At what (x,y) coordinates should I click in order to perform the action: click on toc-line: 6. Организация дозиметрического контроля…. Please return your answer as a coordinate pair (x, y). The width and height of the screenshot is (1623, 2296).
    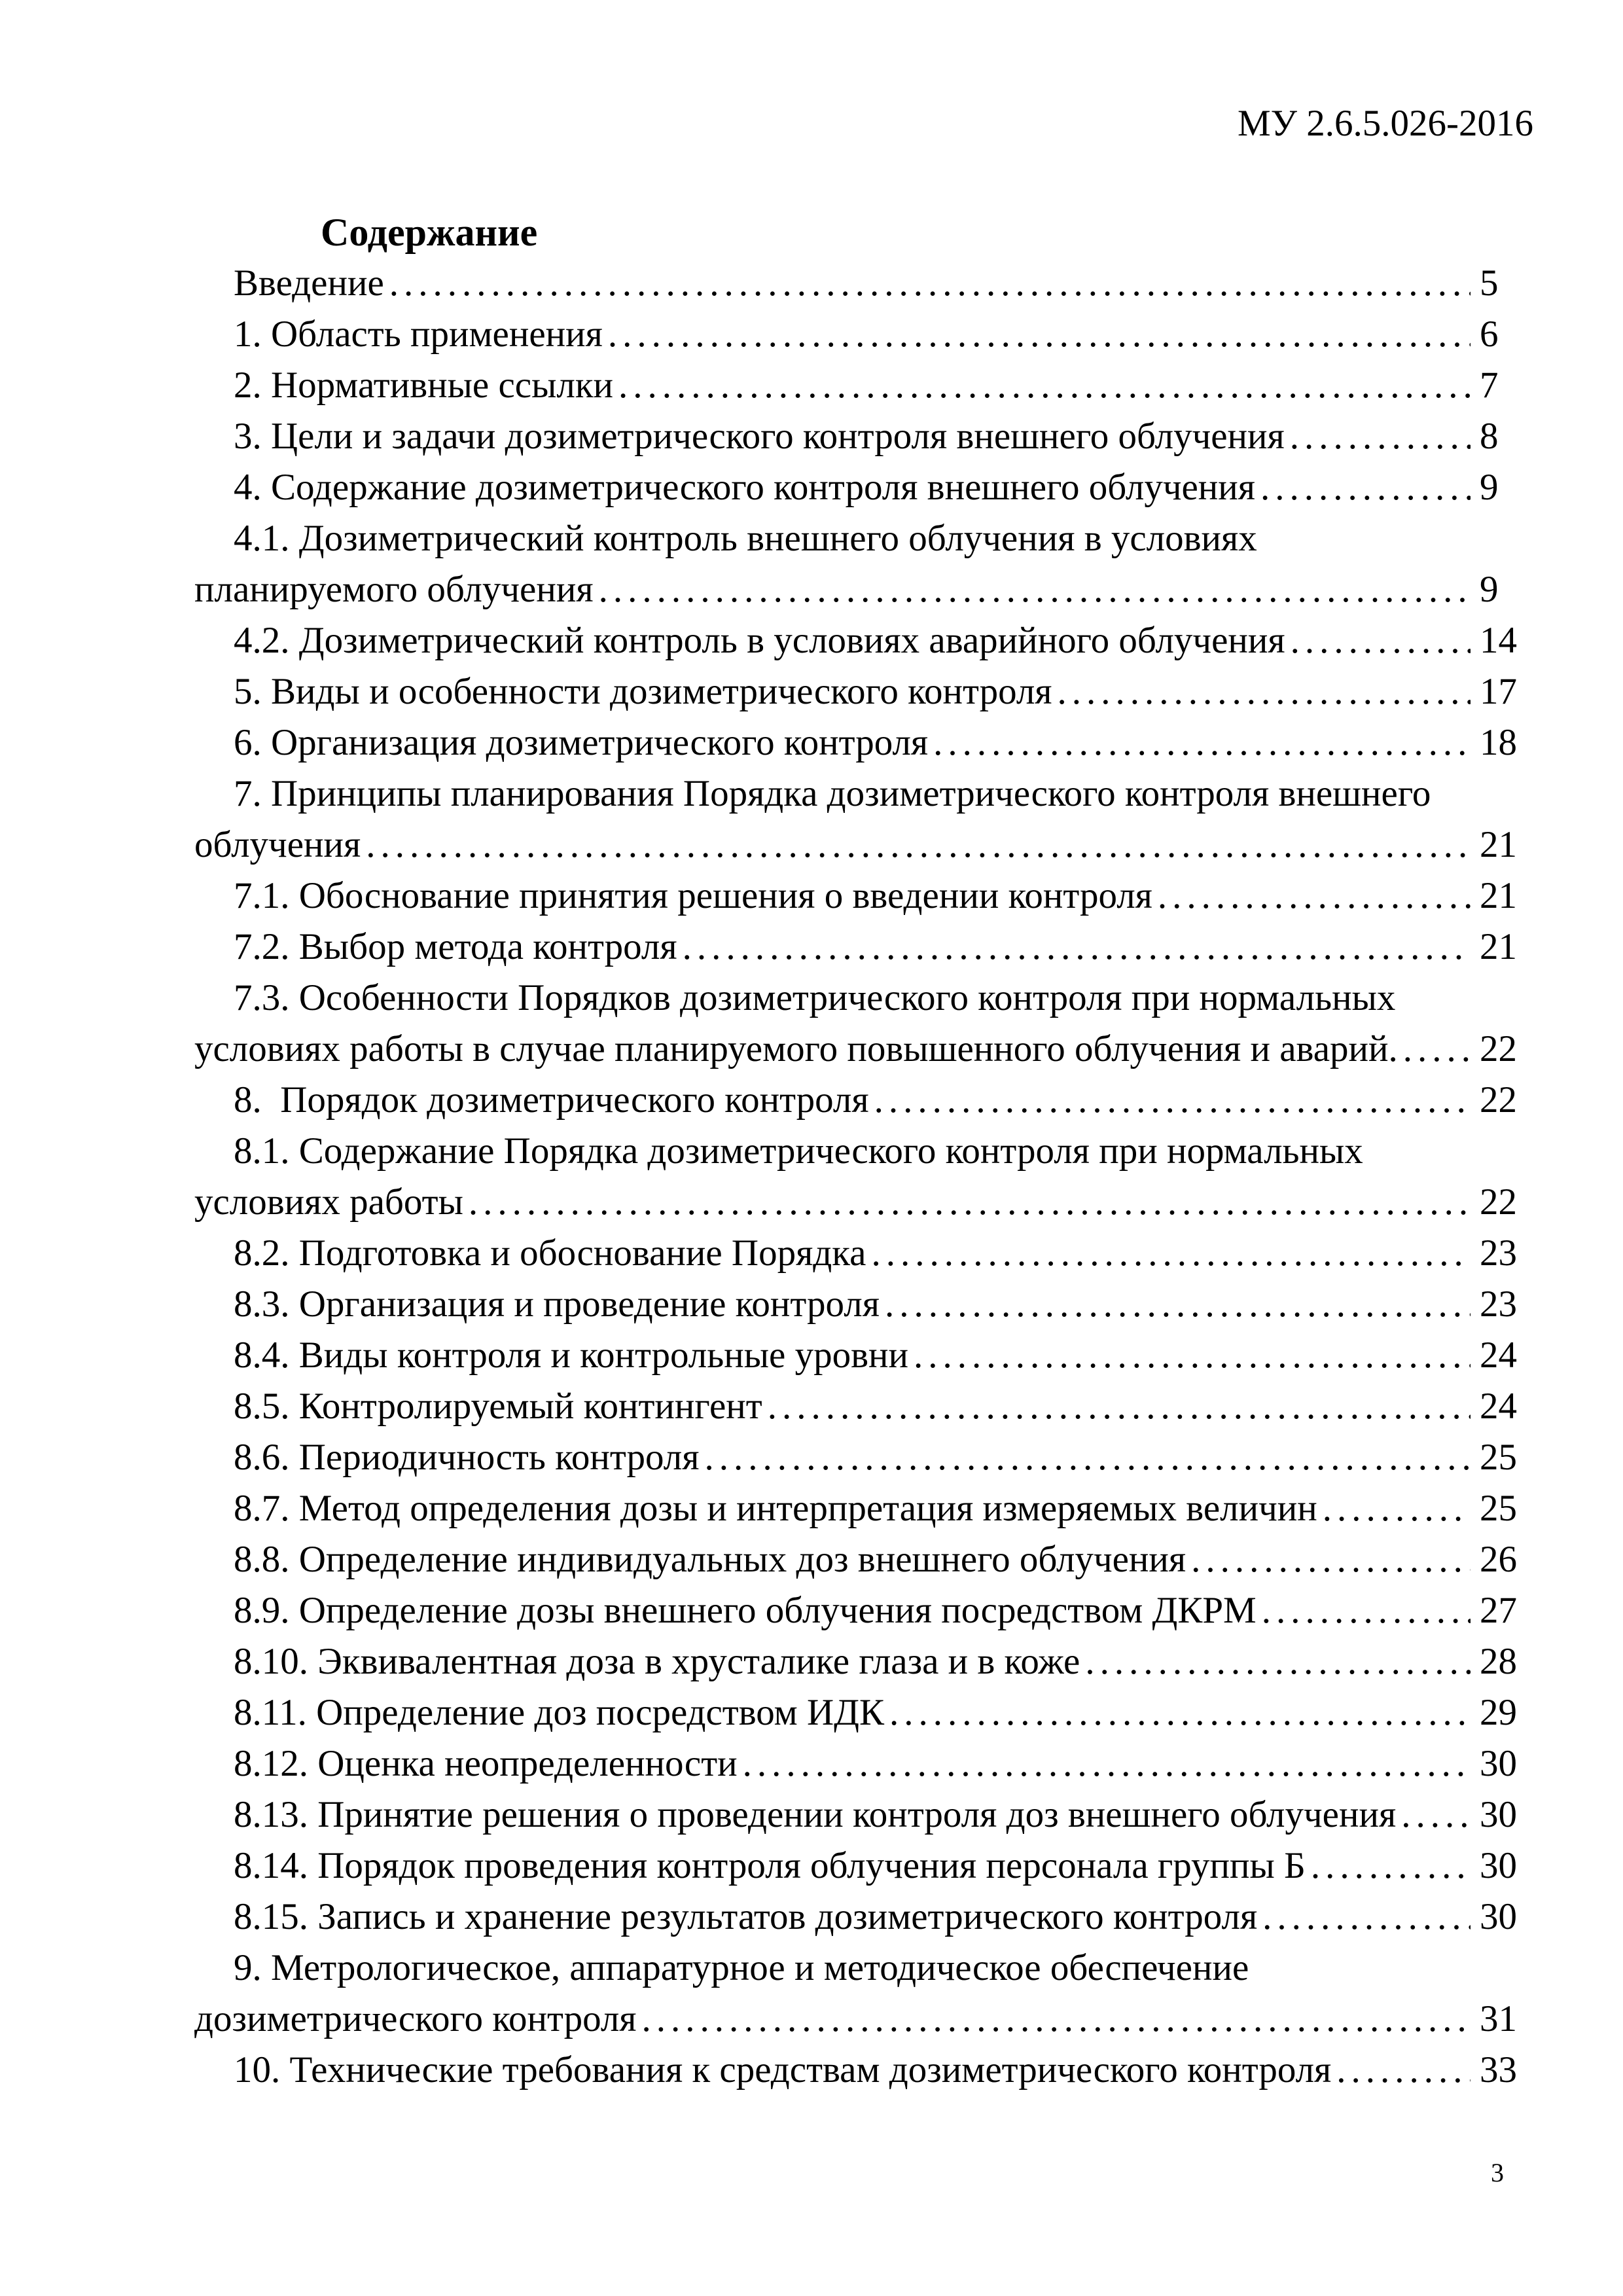
    Looking at the image, I should click on (867, 742).